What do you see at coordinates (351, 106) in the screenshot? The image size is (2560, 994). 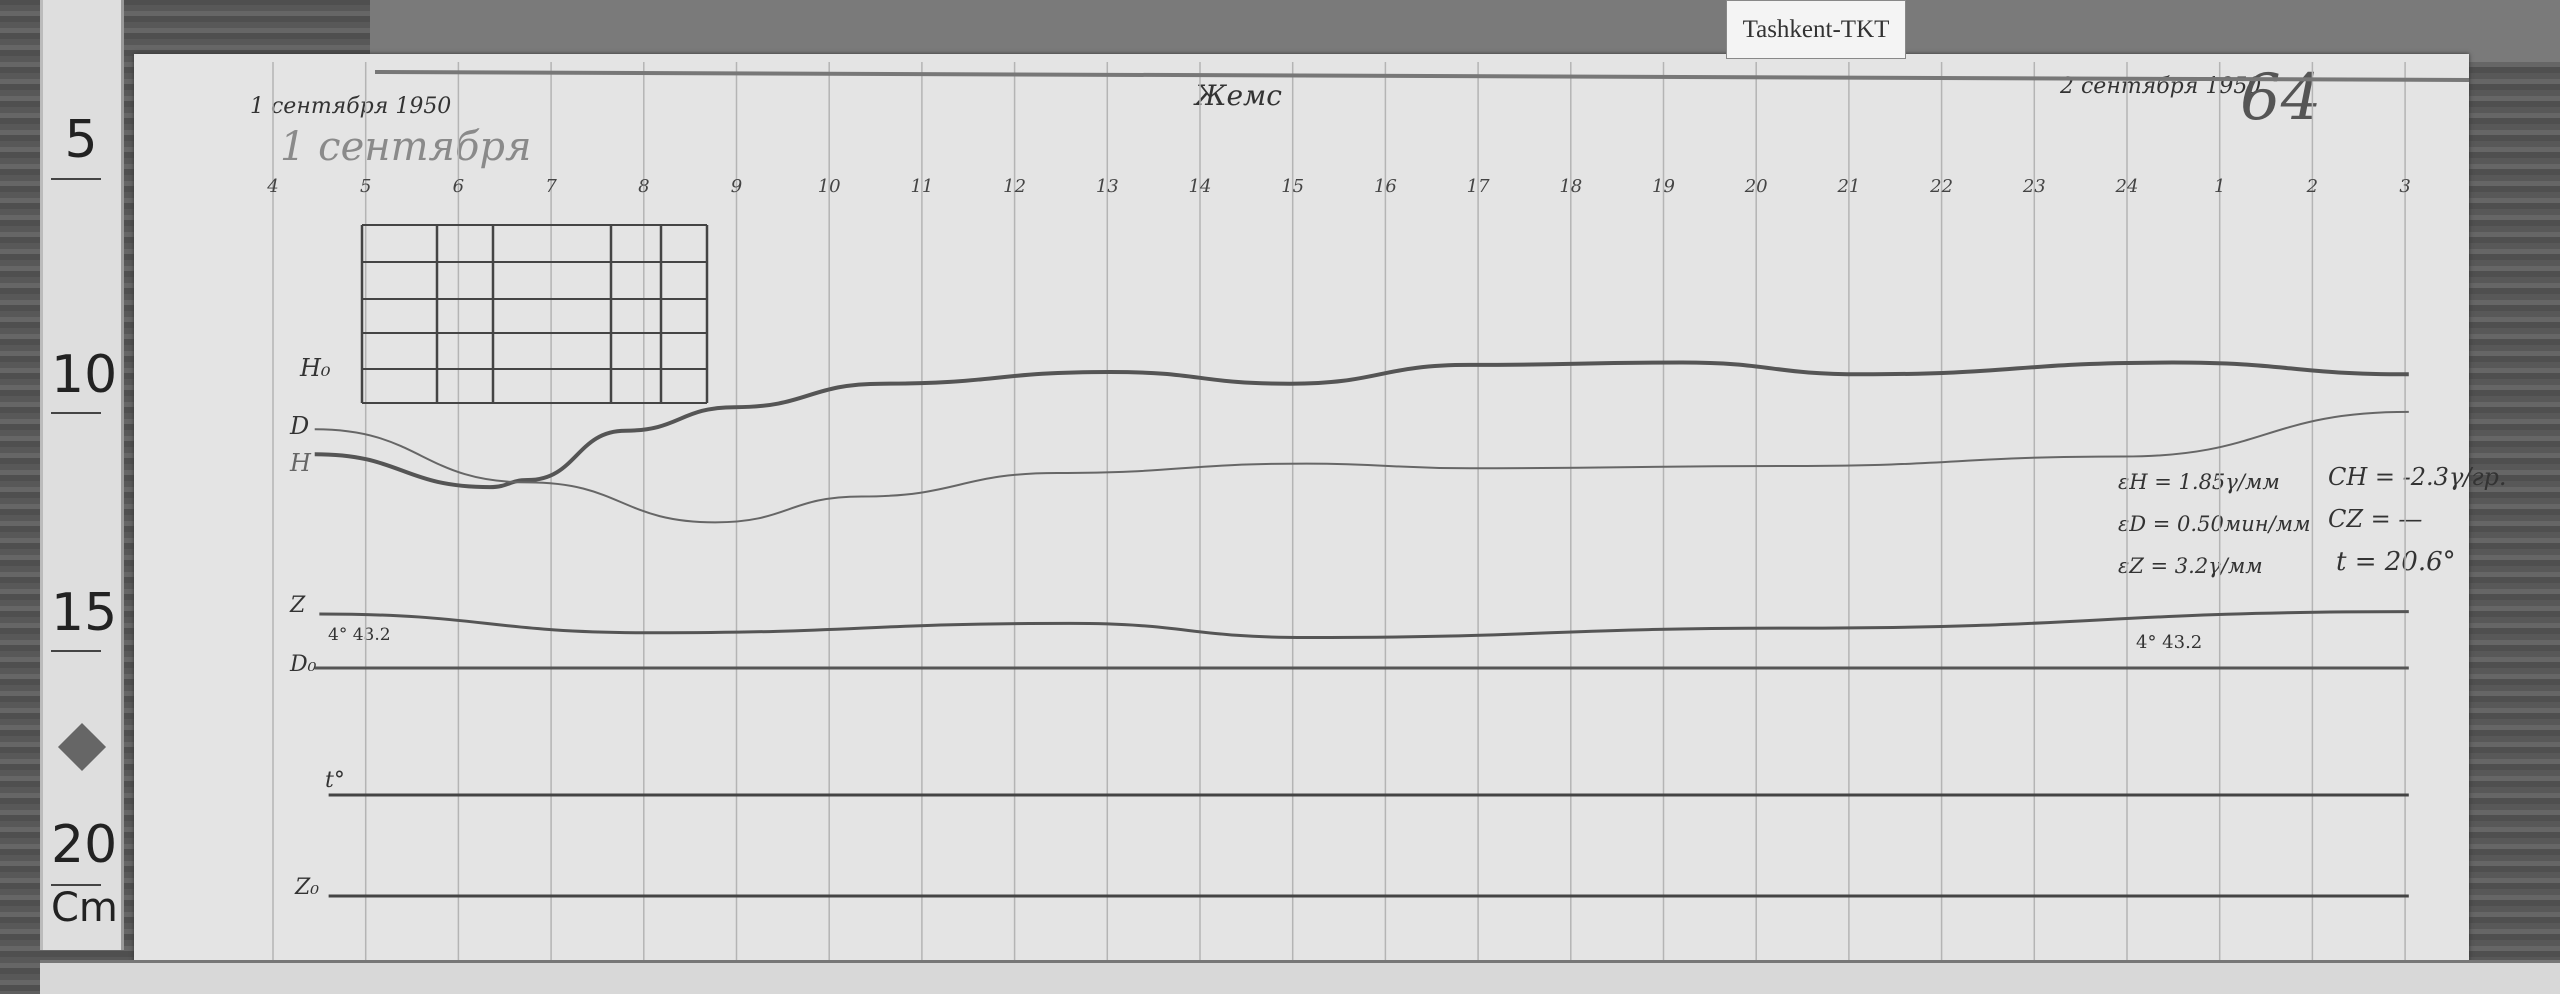 I see `date-left: 1 сентября 1950` at bounding box center [351, 106].